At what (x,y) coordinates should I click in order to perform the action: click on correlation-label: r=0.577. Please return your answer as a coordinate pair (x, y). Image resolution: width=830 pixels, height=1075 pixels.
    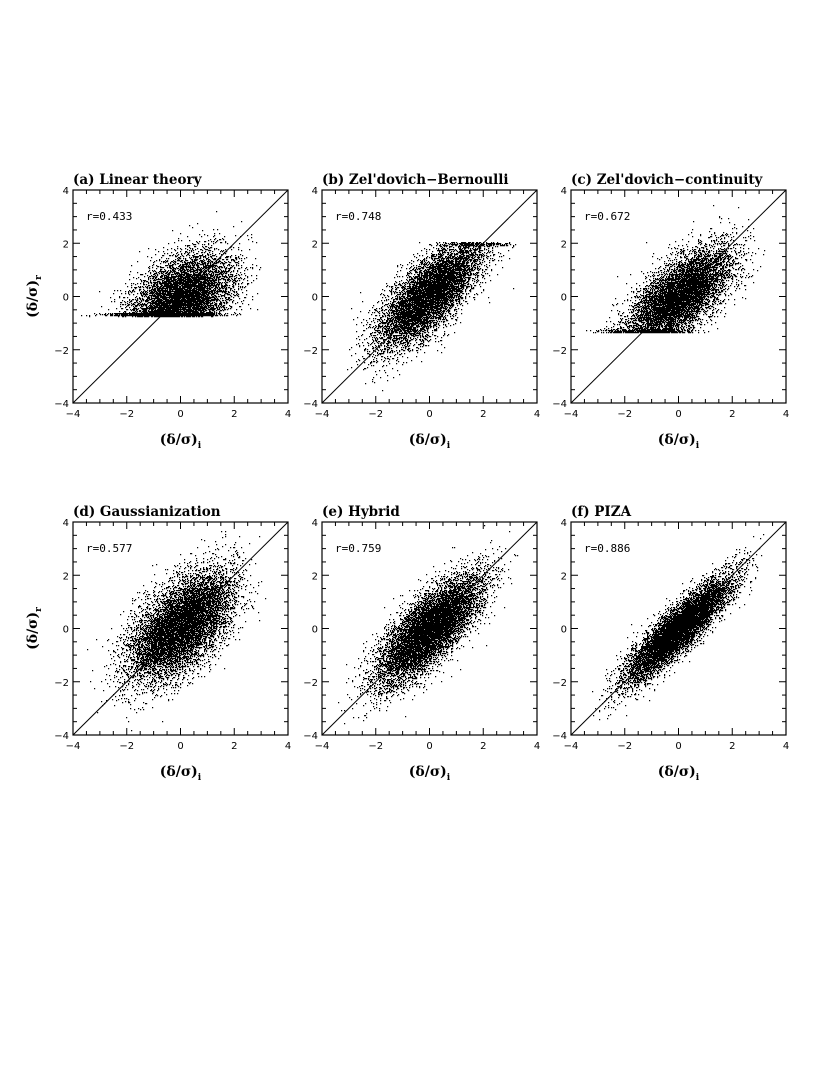
    Looking at the image, I should click on (109, 548).